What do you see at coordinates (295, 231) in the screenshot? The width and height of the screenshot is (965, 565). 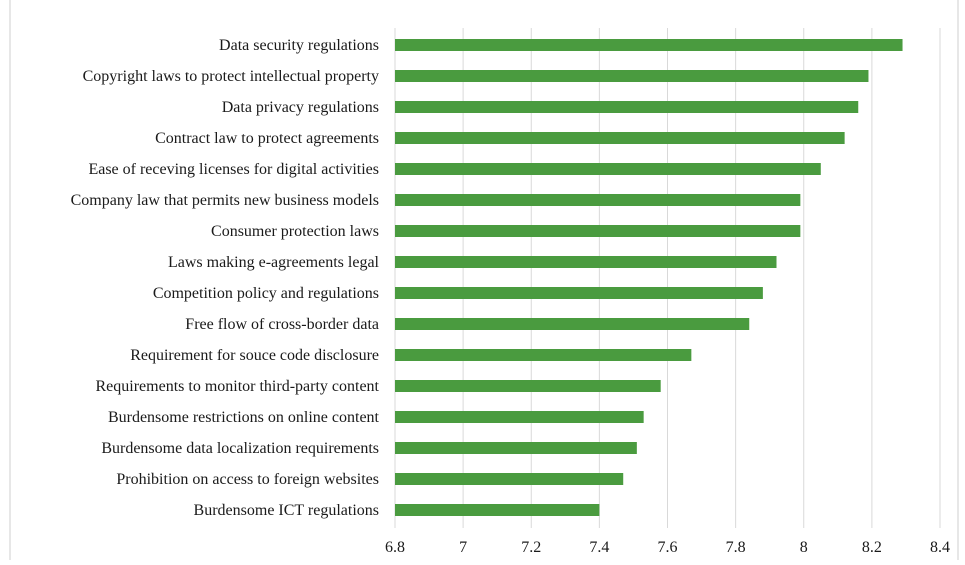 I see `category-label: Consumer protection laws` at bounding box center [295, 231].